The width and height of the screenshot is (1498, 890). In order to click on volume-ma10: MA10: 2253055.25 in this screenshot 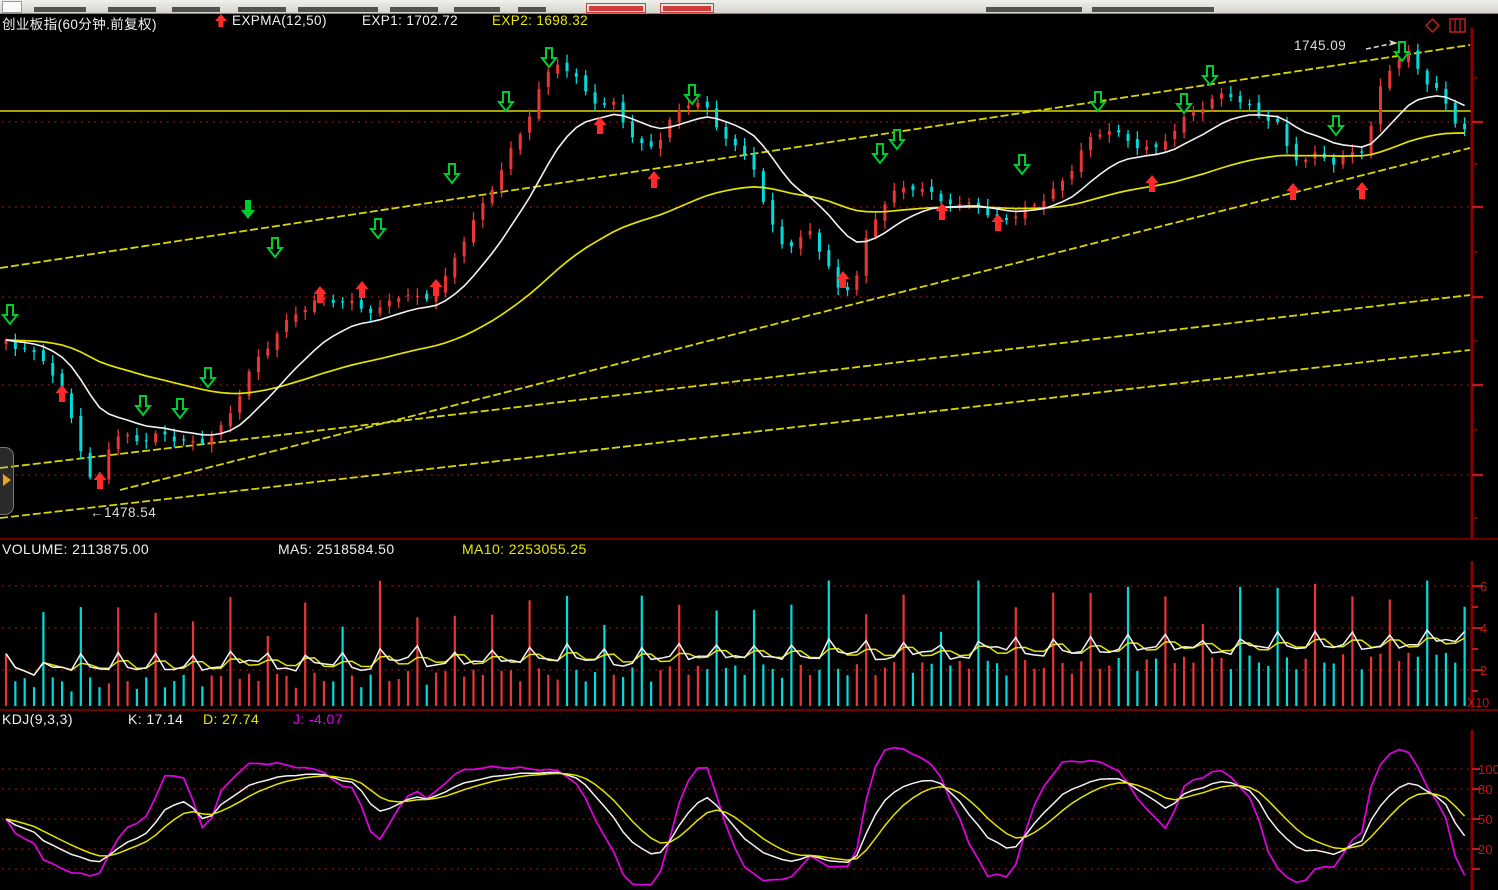, I will do `click(524, 549)`.